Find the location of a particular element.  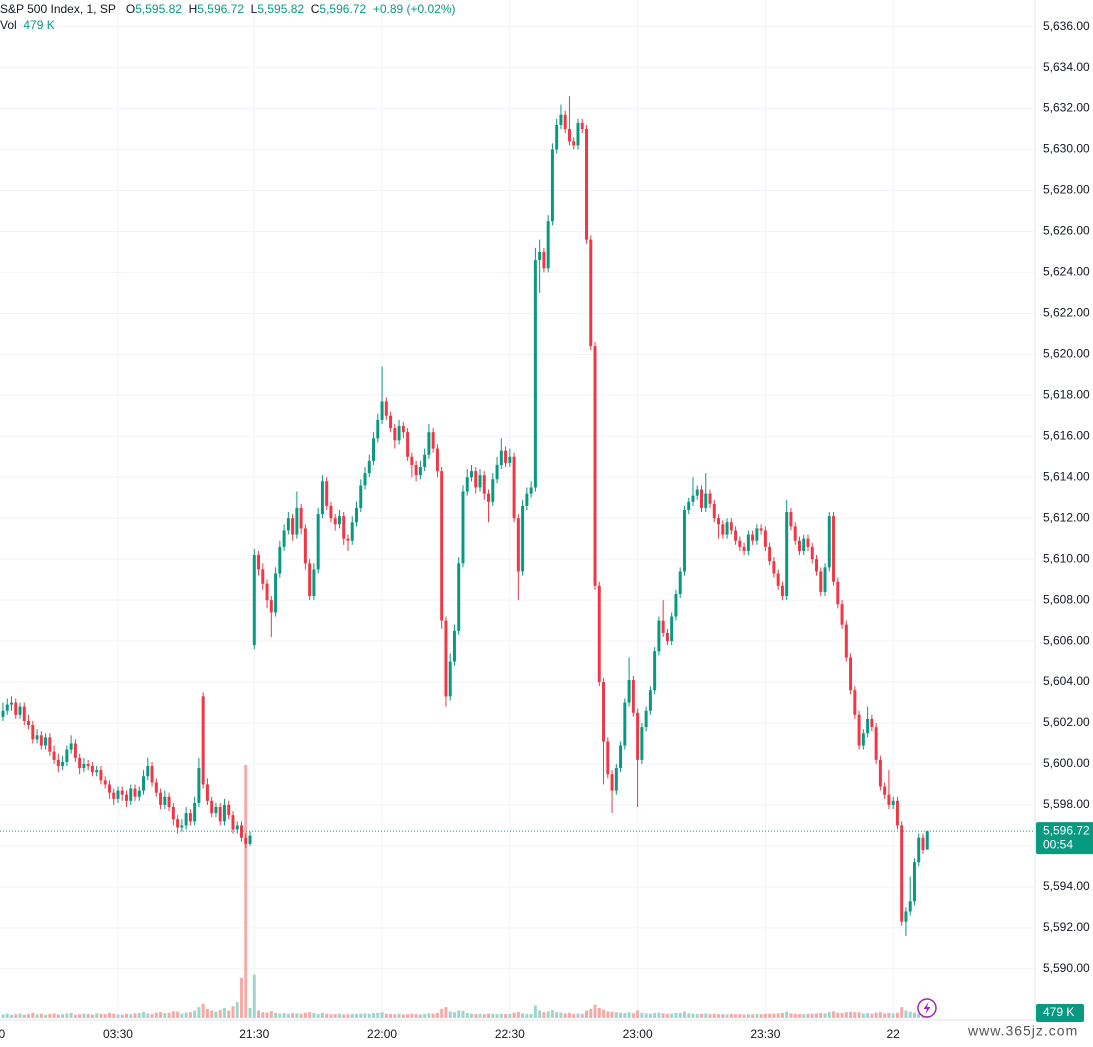

y-tick-label: 5,614.00 is located at coordinates (1066, 476).